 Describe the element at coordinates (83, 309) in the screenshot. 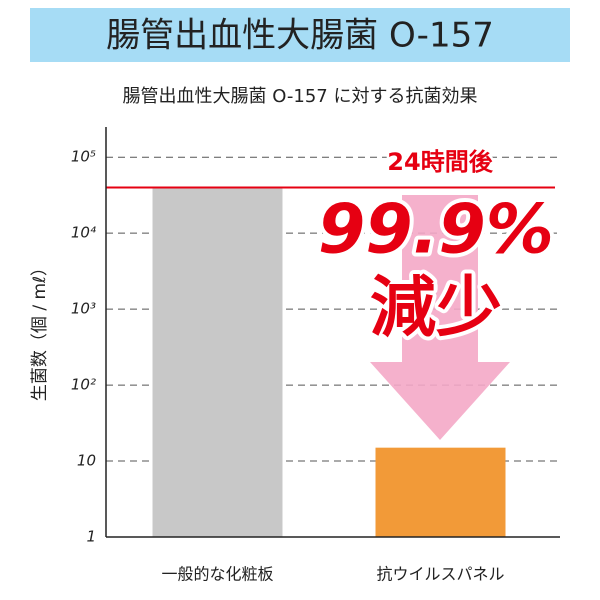

I see `y-tick-label: 10³` at that location.